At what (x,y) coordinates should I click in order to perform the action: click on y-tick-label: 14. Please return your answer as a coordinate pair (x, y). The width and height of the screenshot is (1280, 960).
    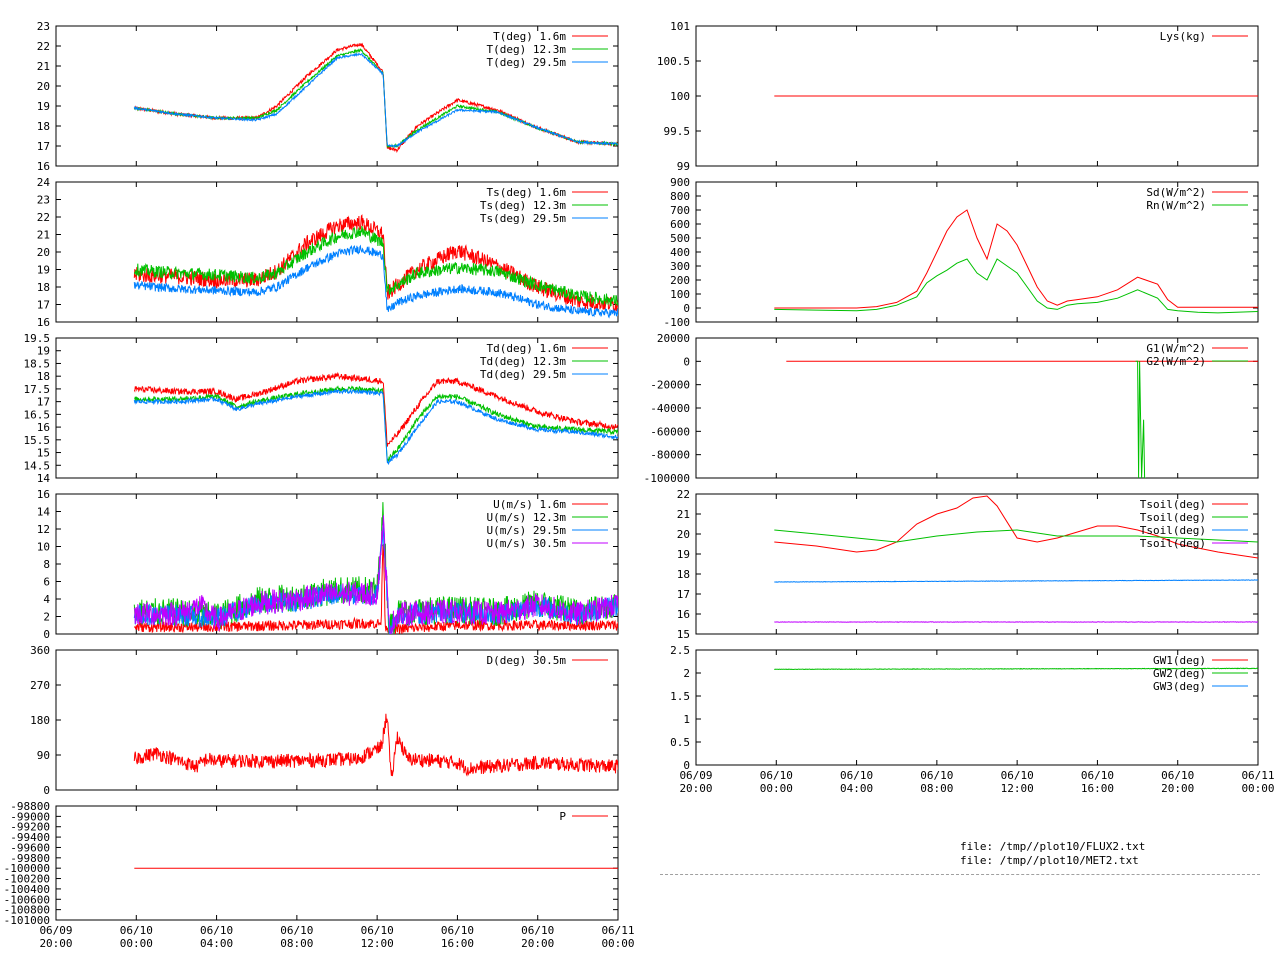
    Looking at the image, I should click on (44, 478).